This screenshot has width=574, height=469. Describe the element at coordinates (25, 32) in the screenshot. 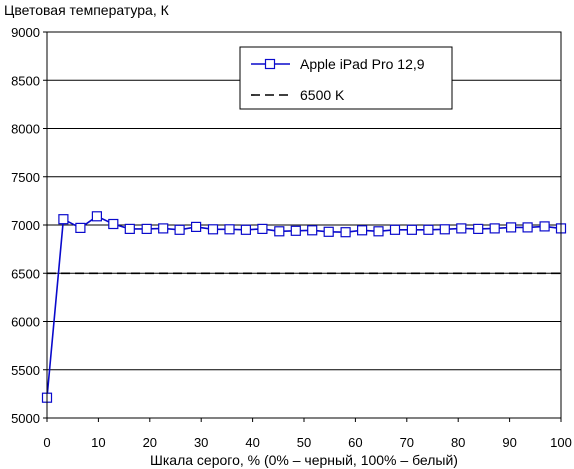

I see `y-tick-label: 9000` at that location.